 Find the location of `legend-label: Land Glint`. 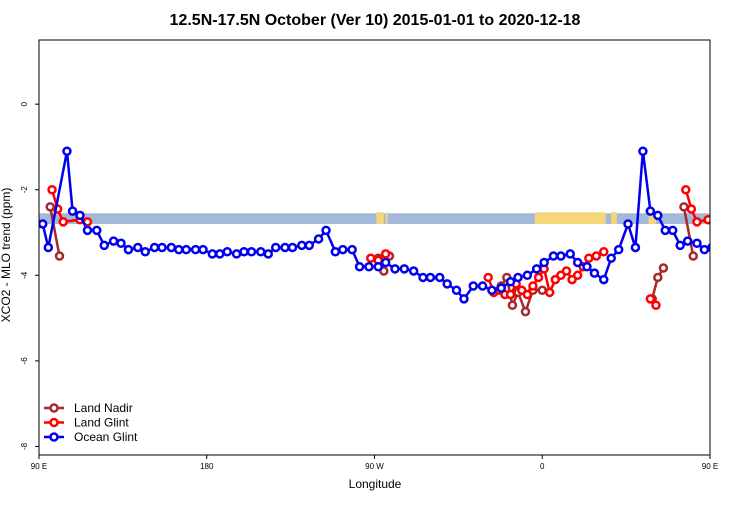

legend-label: Land Glint is located at coordinates (101, 423).